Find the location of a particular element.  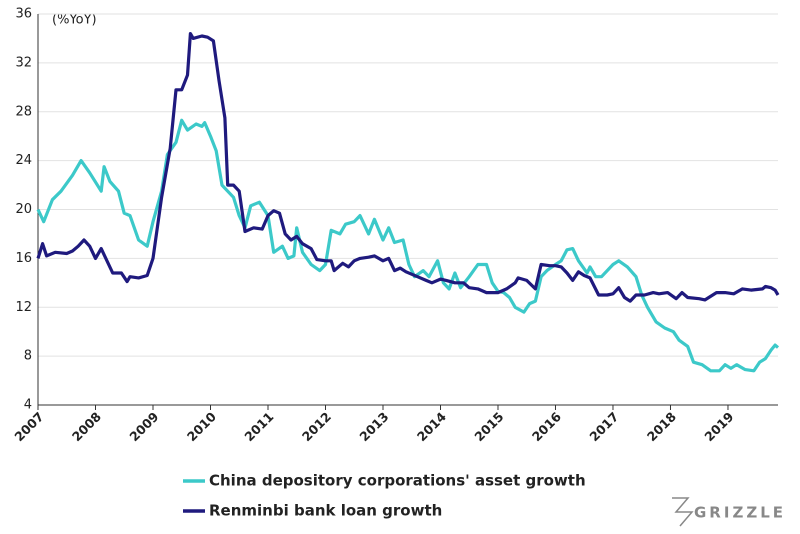

logo-icon is located at coordinates (683, 512).